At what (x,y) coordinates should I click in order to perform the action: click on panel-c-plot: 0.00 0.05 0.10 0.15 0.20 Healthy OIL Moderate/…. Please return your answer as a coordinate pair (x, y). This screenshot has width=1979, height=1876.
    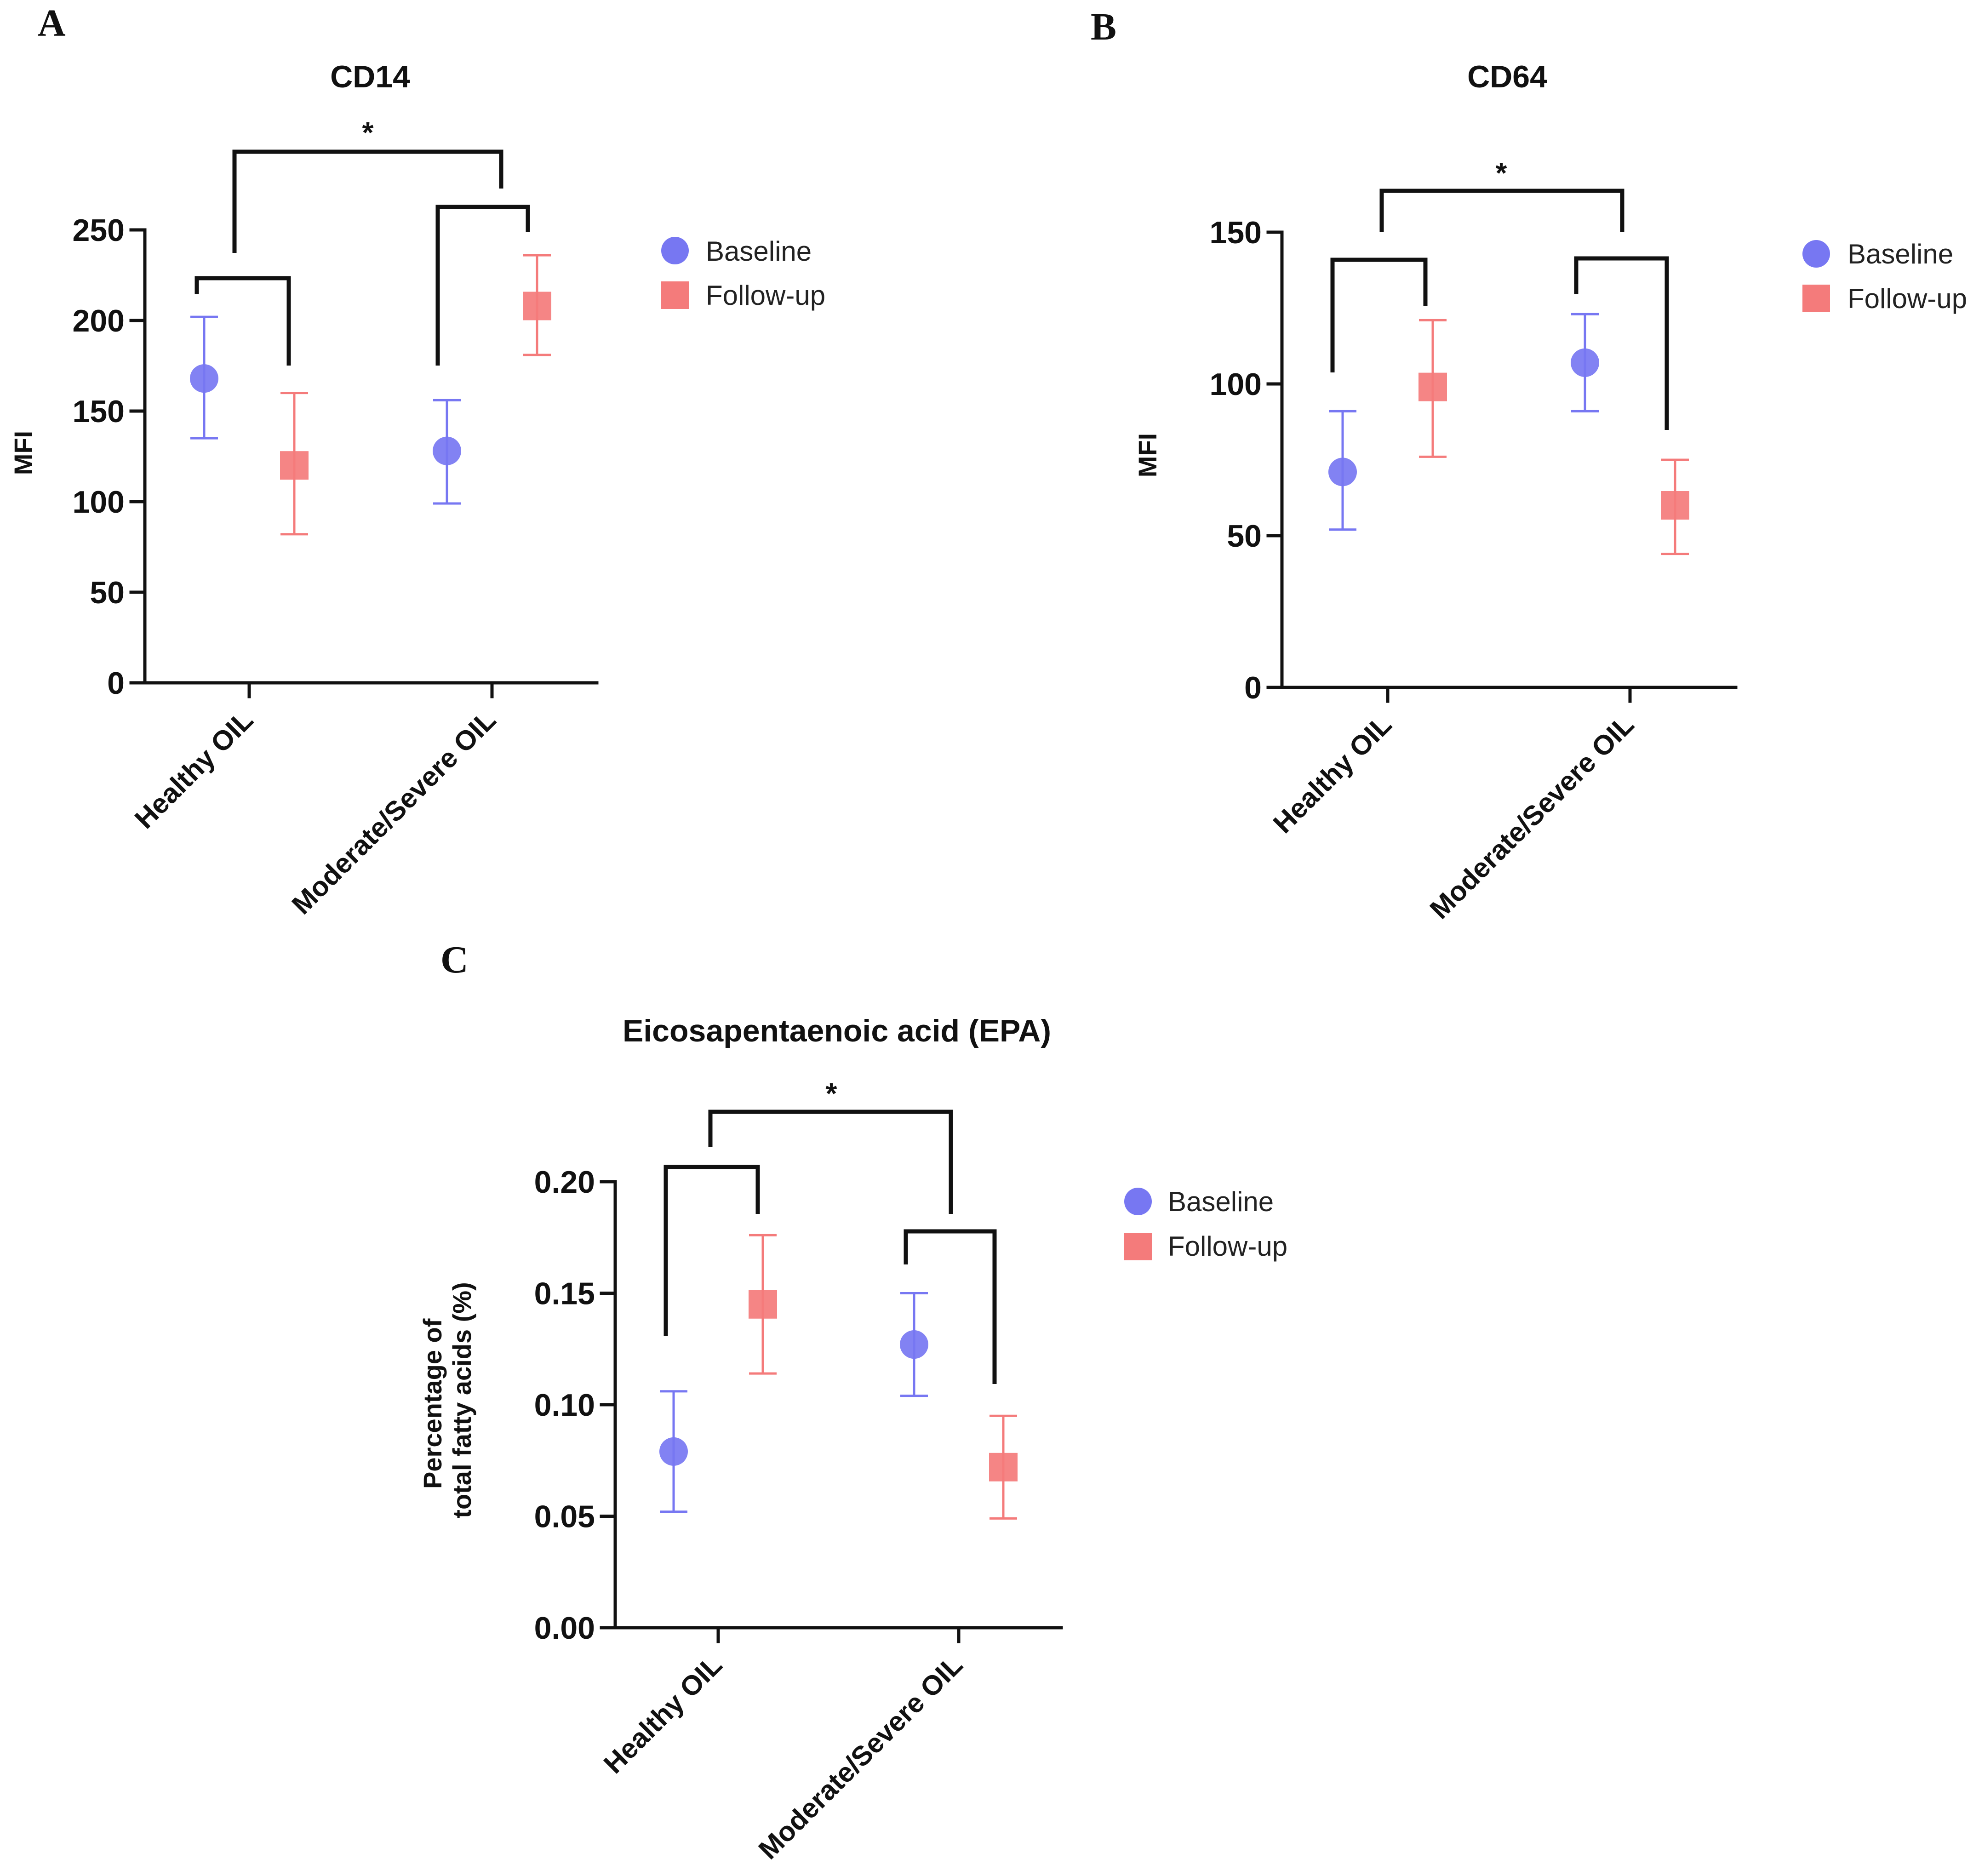
    Looking at the image, I should click on (798, 1515).